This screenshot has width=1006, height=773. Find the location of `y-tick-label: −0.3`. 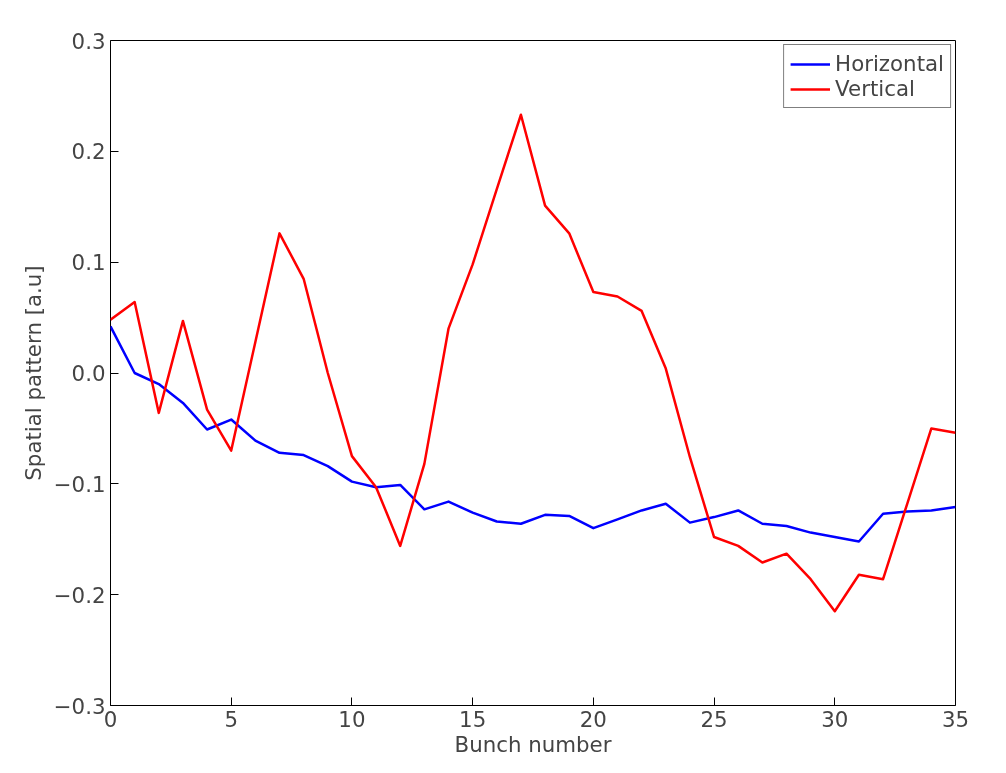

y-tick-label: −0.3 is located at coordinates (79, 706).